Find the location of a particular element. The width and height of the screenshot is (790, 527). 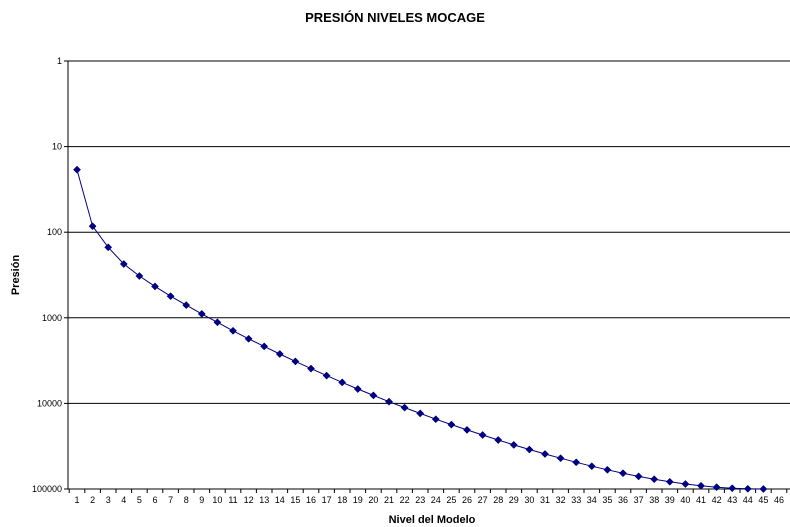

y-tick-label: 10000 is located at coordinates (49, 403).